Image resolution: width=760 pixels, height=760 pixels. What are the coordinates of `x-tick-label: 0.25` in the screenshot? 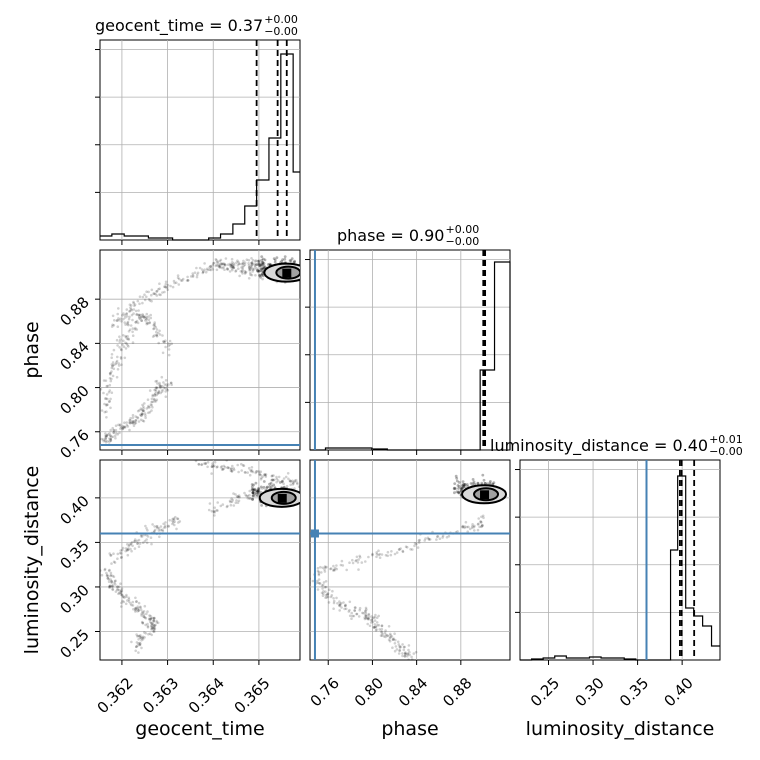 It's located at (545, 692).